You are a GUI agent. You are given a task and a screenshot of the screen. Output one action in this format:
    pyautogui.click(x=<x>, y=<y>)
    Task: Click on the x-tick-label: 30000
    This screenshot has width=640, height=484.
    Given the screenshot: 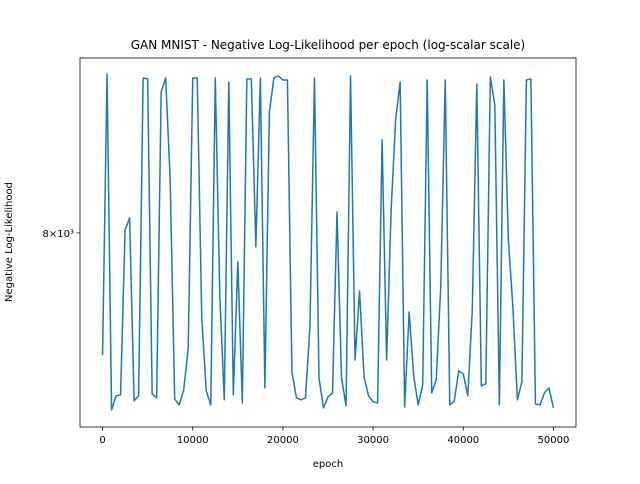 What is the action you would take?
    pyautogui.click(x=373, y=440)
    